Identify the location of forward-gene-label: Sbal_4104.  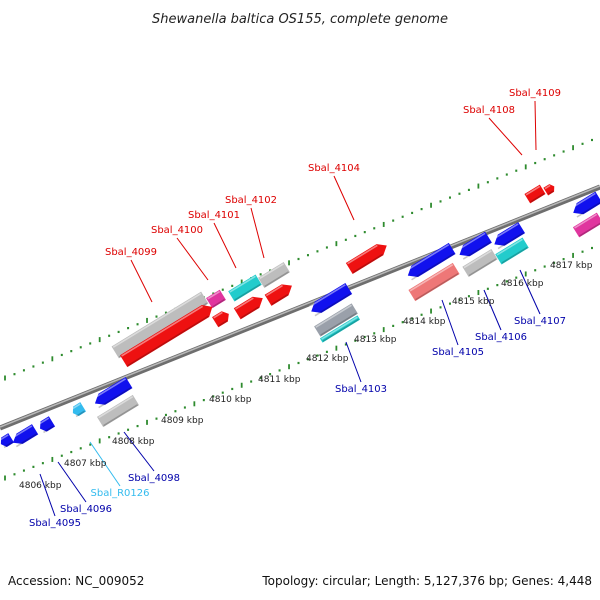
(334, 168).